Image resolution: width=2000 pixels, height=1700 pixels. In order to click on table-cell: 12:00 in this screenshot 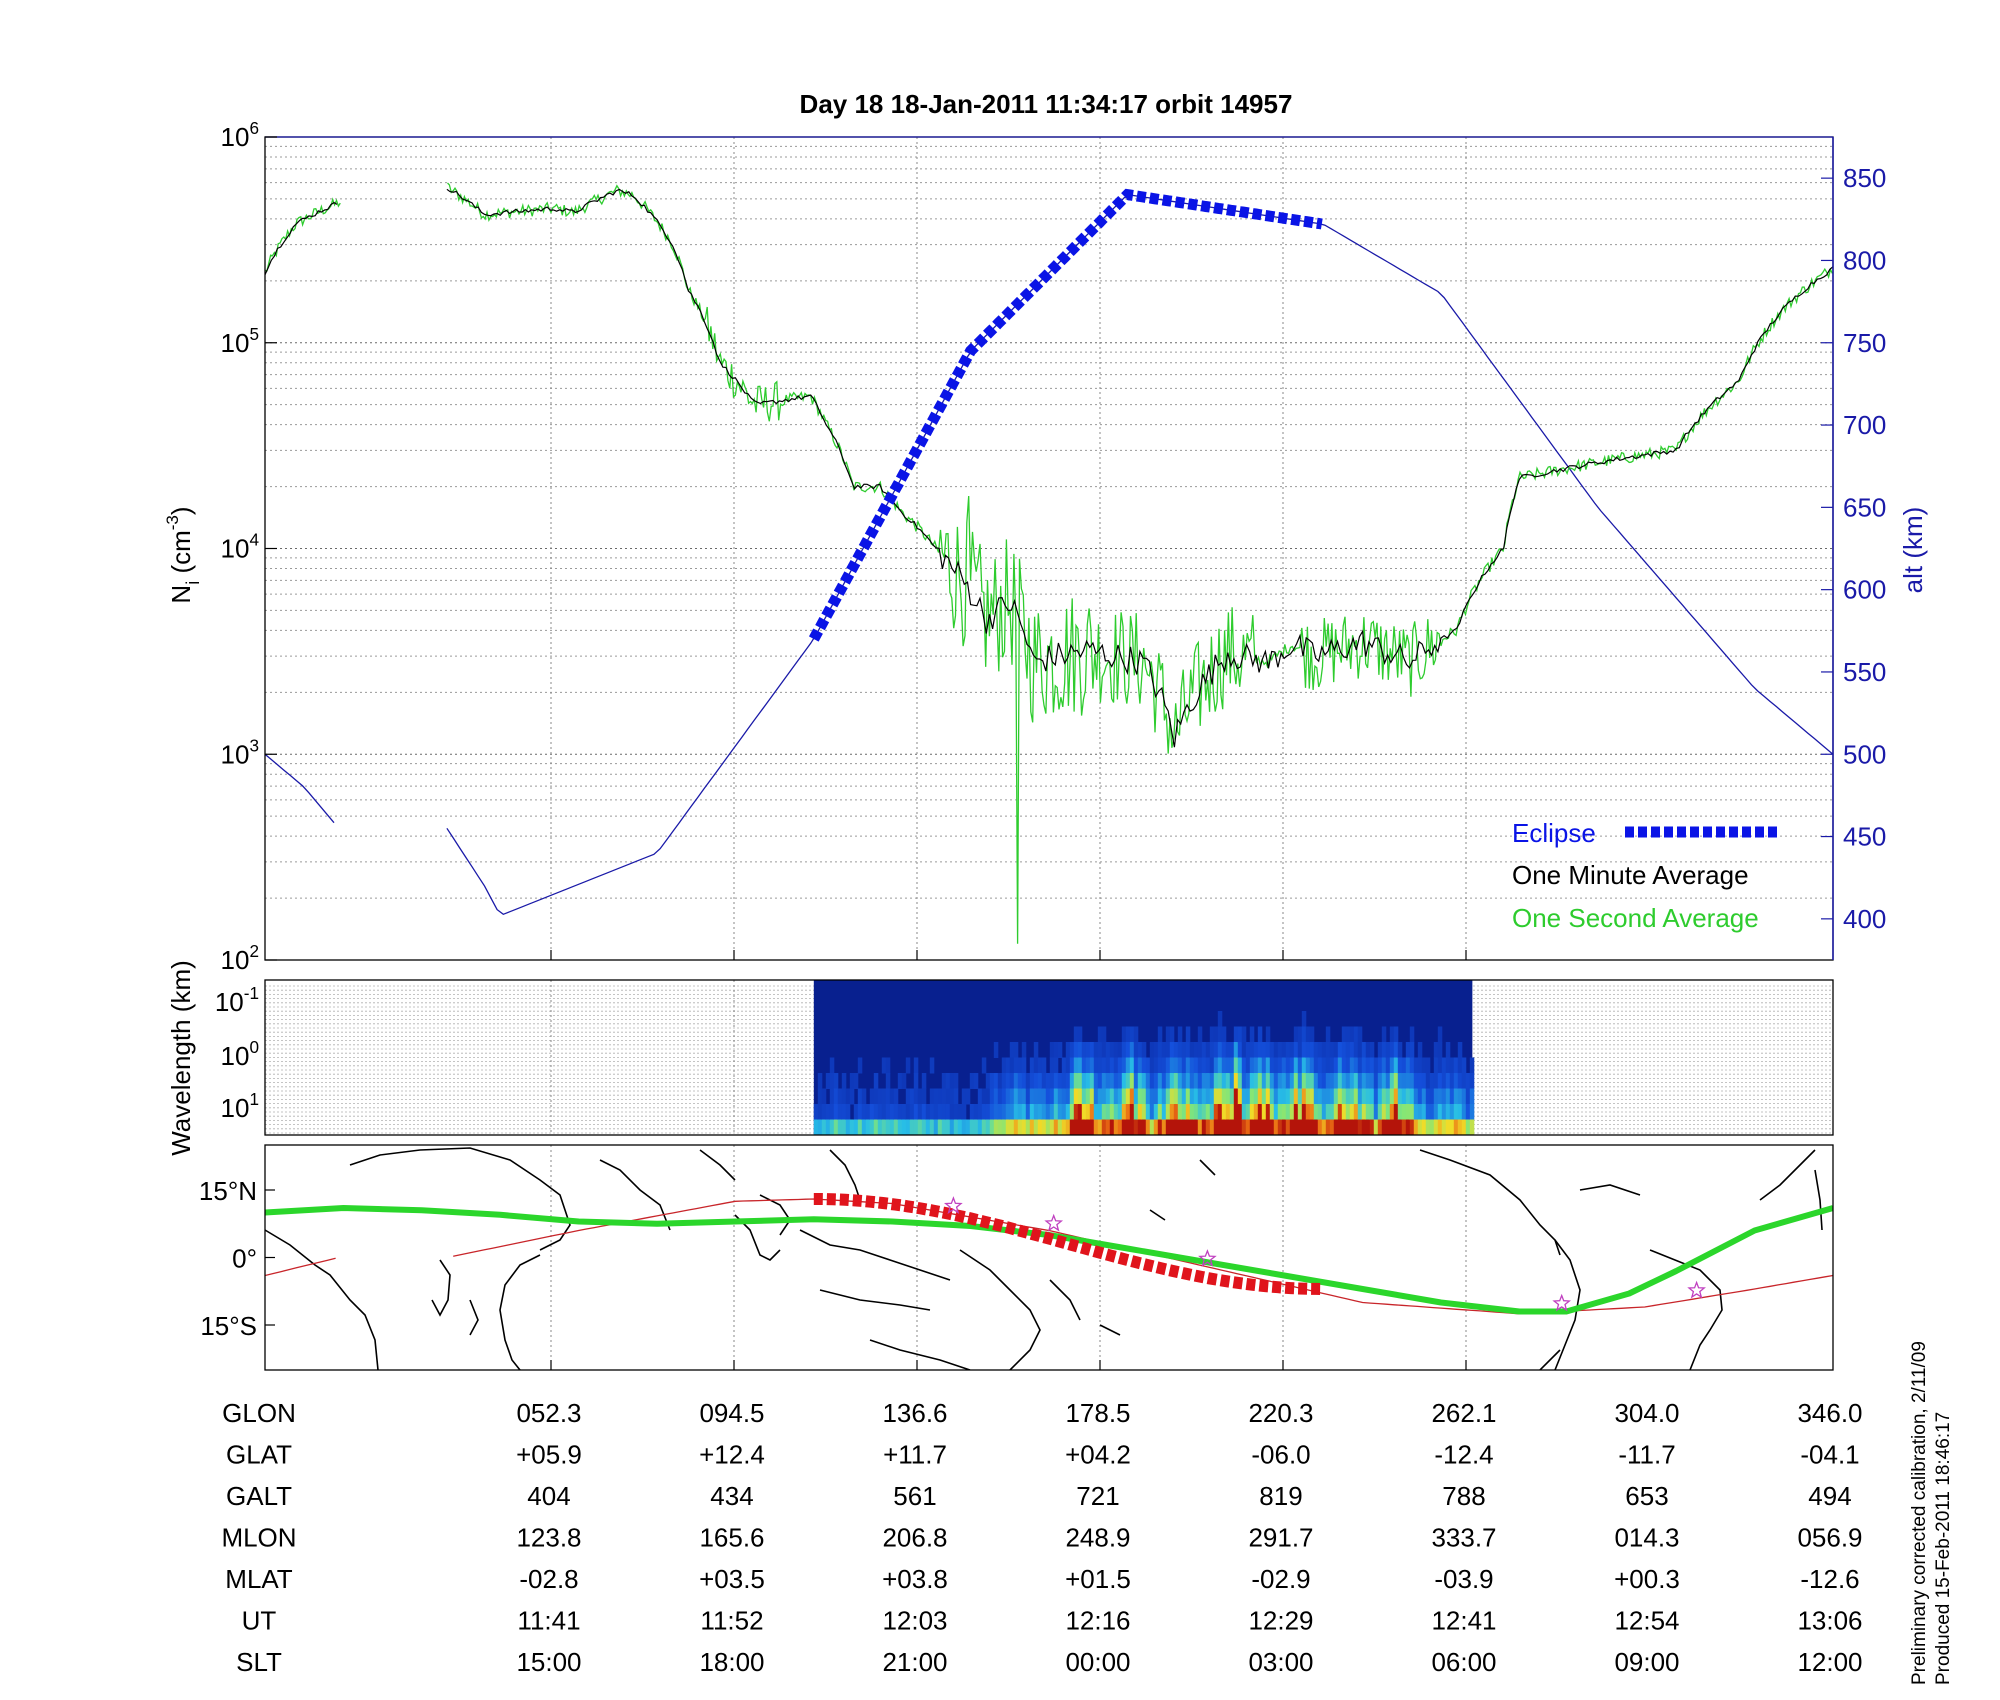, I will do `click(1829, 1662)`.